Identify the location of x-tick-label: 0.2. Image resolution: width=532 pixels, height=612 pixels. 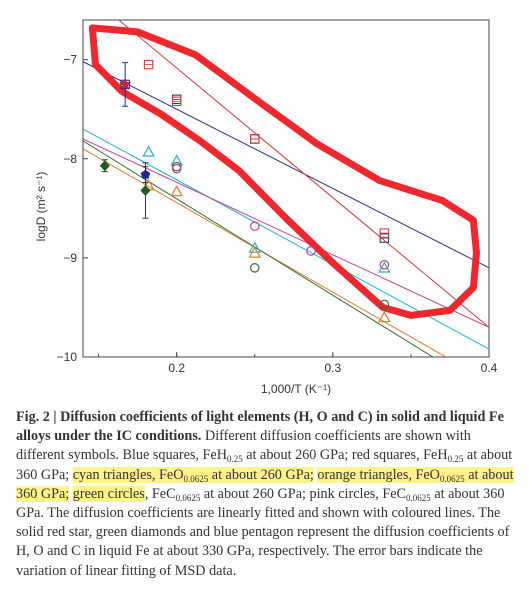
(176, 368).